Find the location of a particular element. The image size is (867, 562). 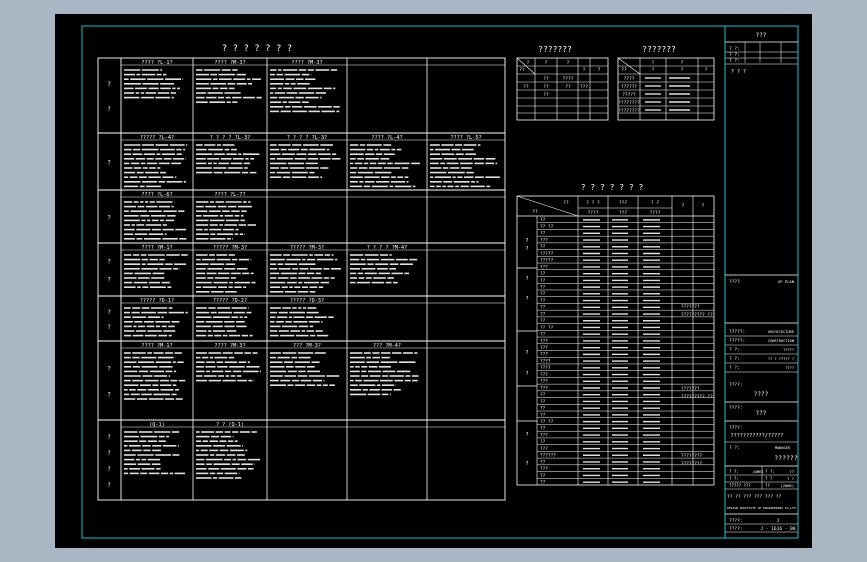

sign-cell: JAMES is located at coordinates (758, 472).